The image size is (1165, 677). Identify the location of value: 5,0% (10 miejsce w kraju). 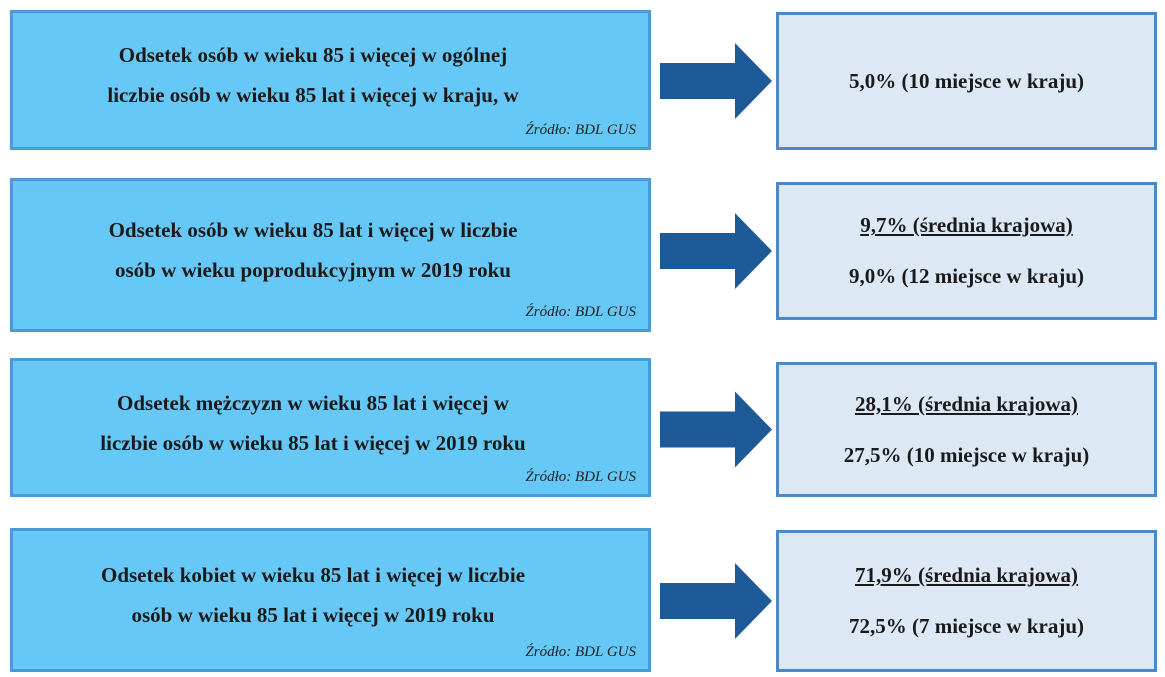
(966, 80).